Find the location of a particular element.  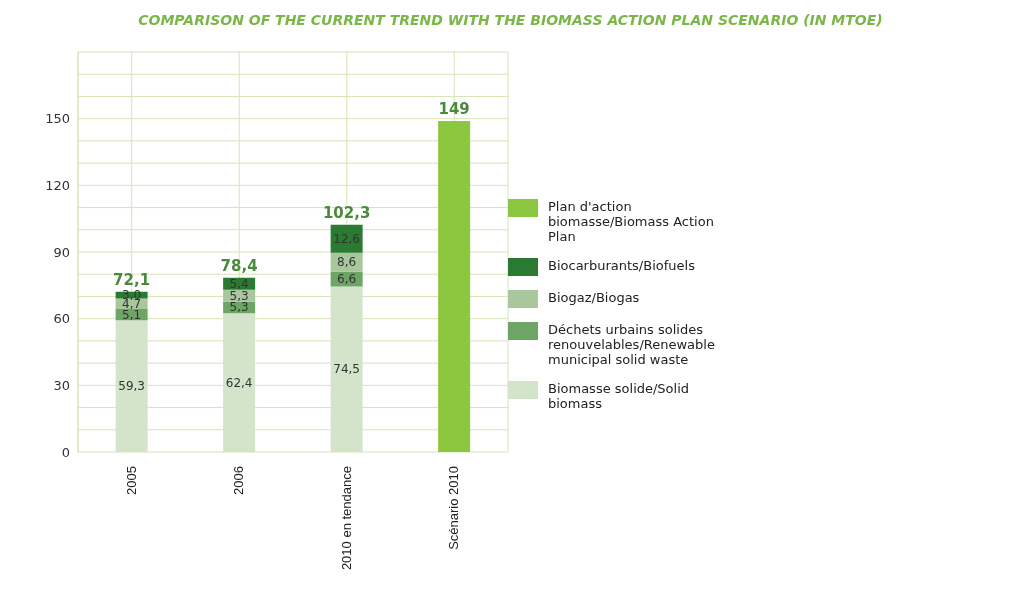

data-label: 59,3 is located at coordinates (131, 386).